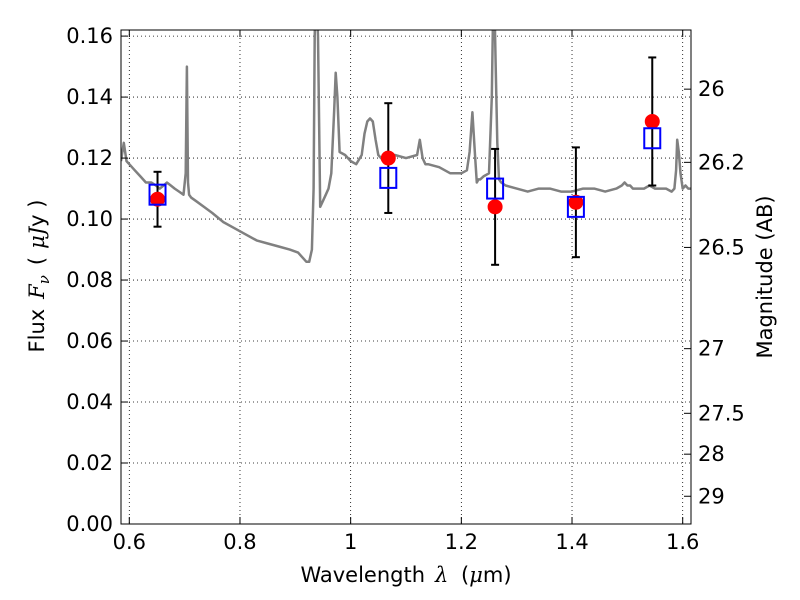  Describe the element at coordinates (89, 463) in the screenshot. I see `y-tick-label: 0.02` at that location.